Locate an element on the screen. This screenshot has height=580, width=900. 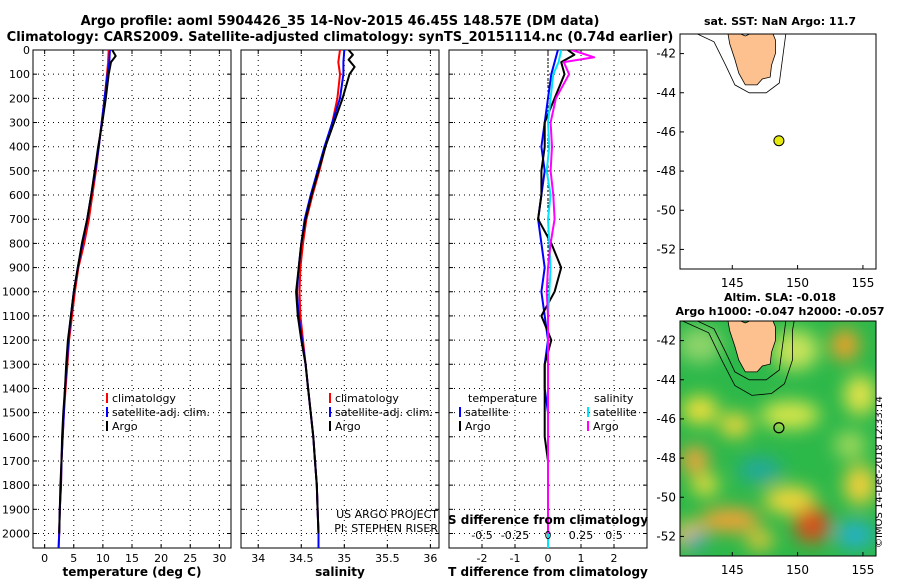
legend-label: satellite-adj. clim. is located at coordinates (161, 412).